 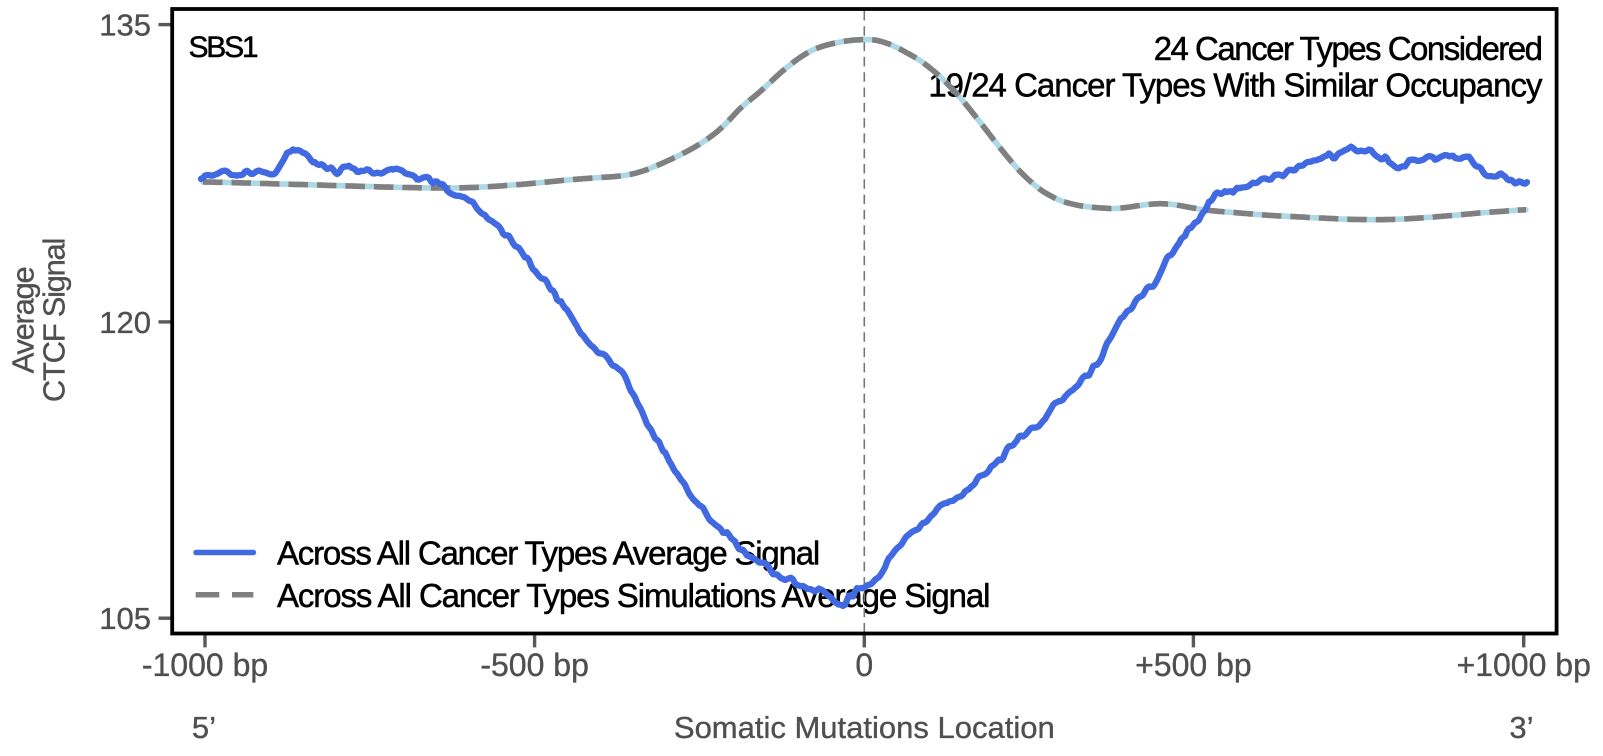 I want to click on svg-text: -1000 bp, so click(x=205, y=665).